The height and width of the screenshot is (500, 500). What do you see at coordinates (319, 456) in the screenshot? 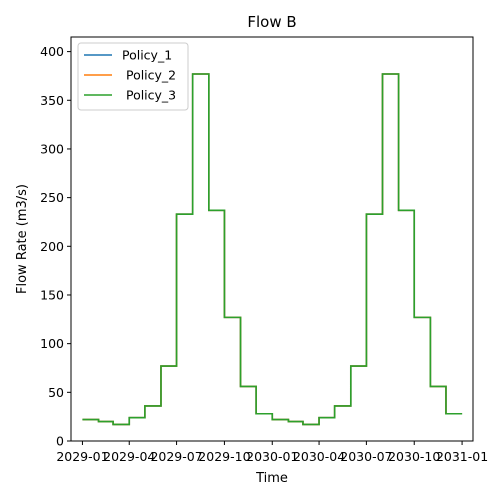
I see `x-tick-label: 2030-04` at bounding box center [319, 456].